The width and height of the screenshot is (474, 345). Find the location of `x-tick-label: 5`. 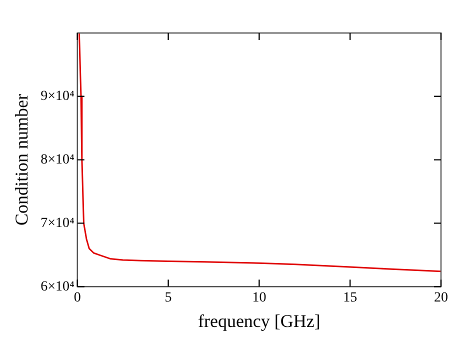

x-tick-label: 5 is located at coordinates (168, 298).